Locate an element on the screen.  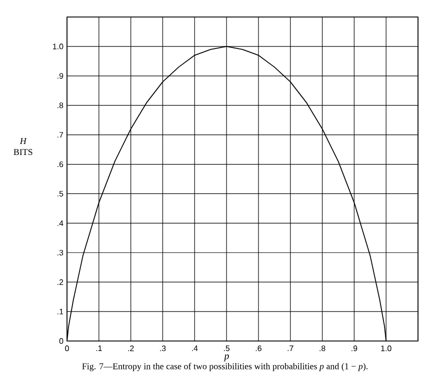
x-axis-title: p is located at coordinates (226, 358).